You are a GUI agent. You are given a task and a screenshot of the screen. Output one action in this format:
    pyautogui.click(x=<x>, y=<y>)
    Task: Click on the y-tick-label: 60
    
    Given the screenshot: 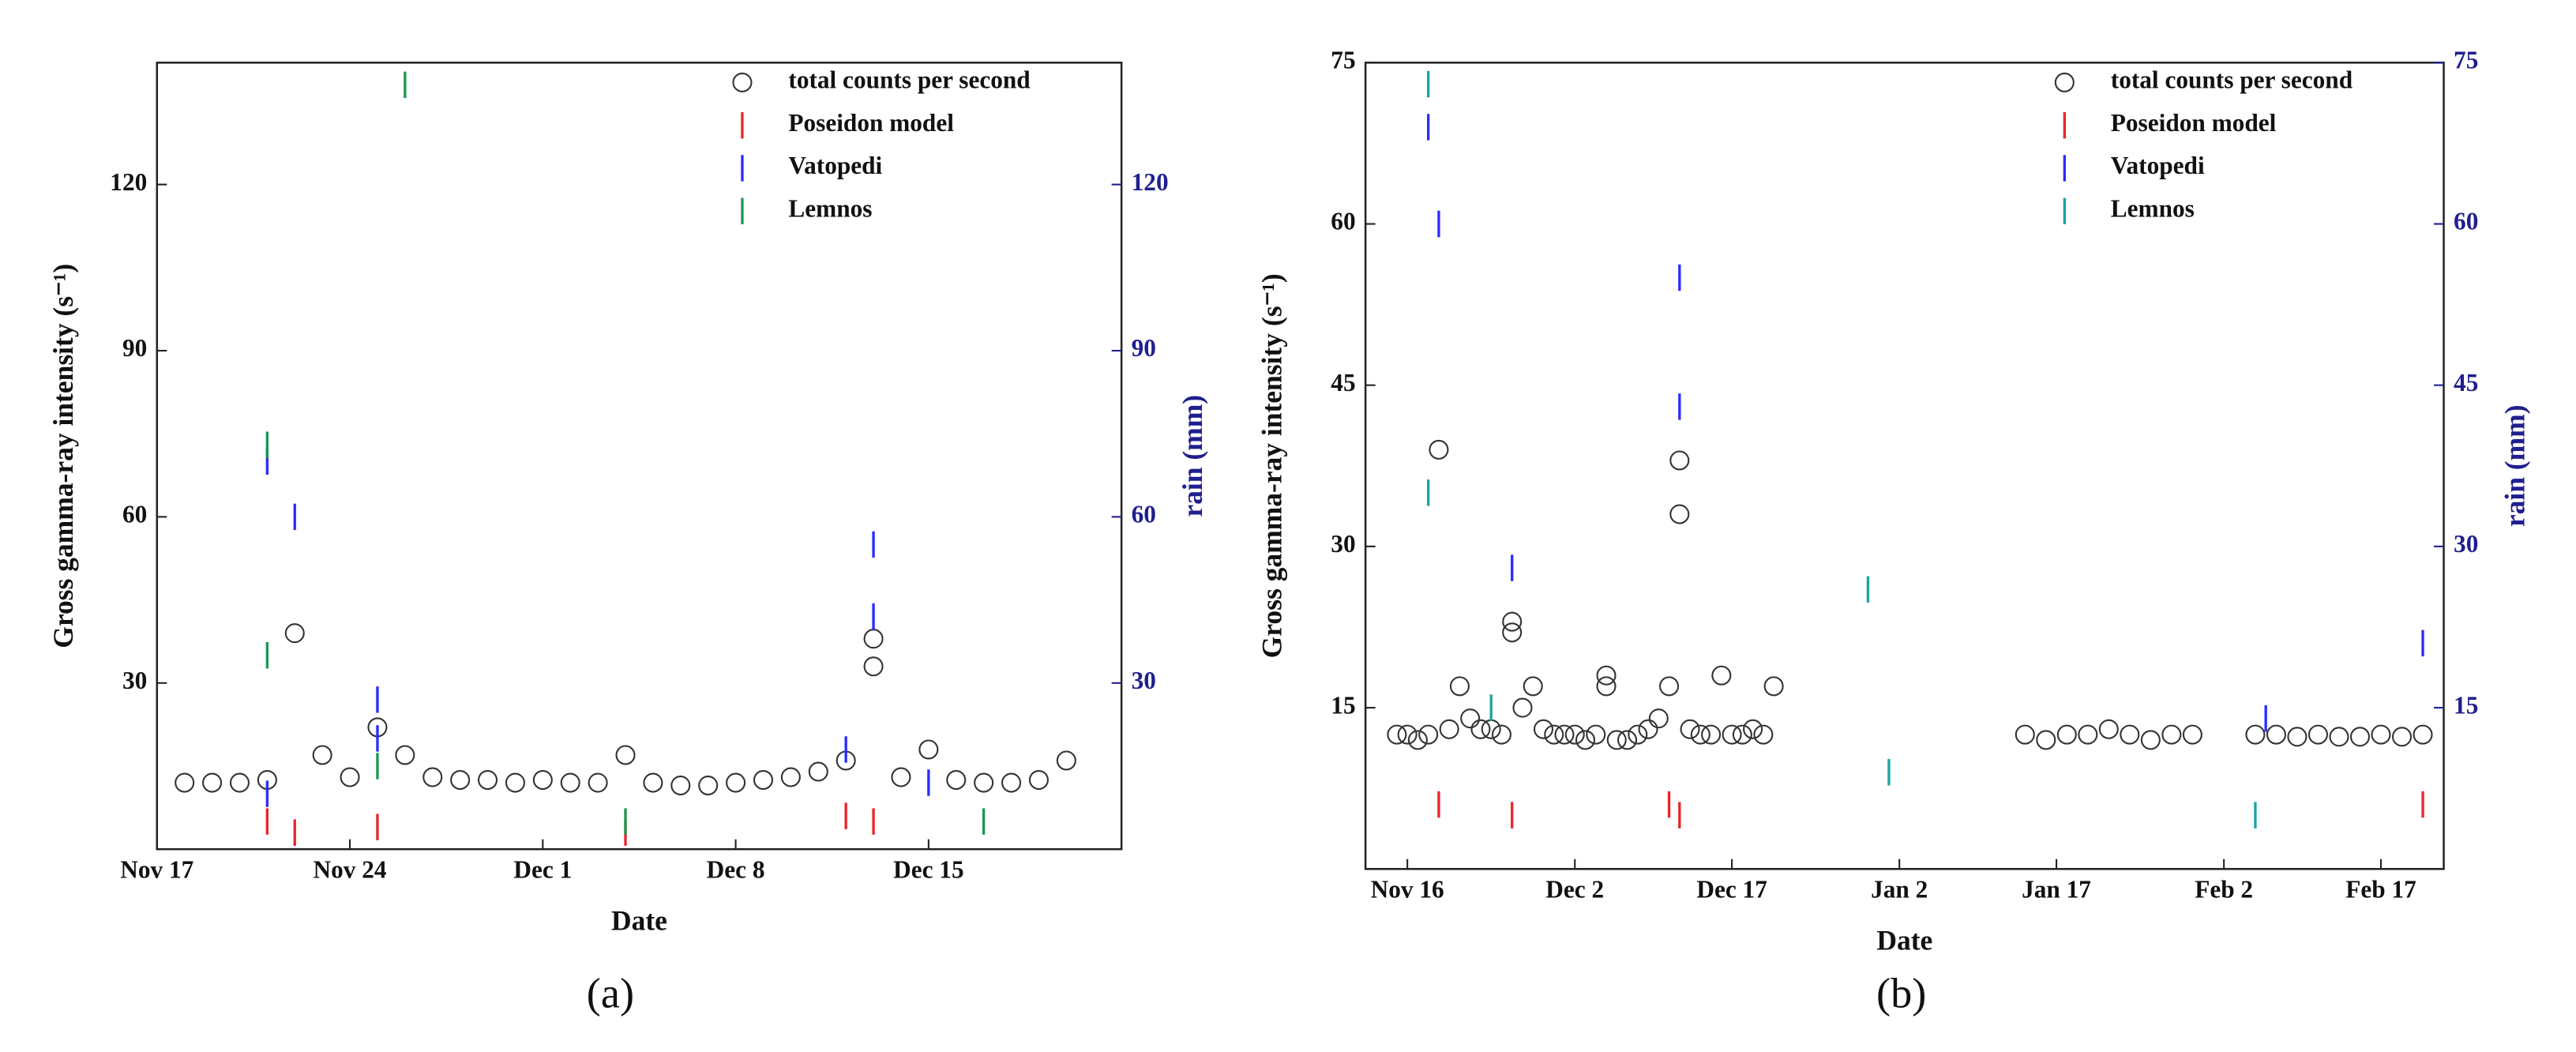 What is the action you would take?
    pyautogui.click(x=134, y=514)
    